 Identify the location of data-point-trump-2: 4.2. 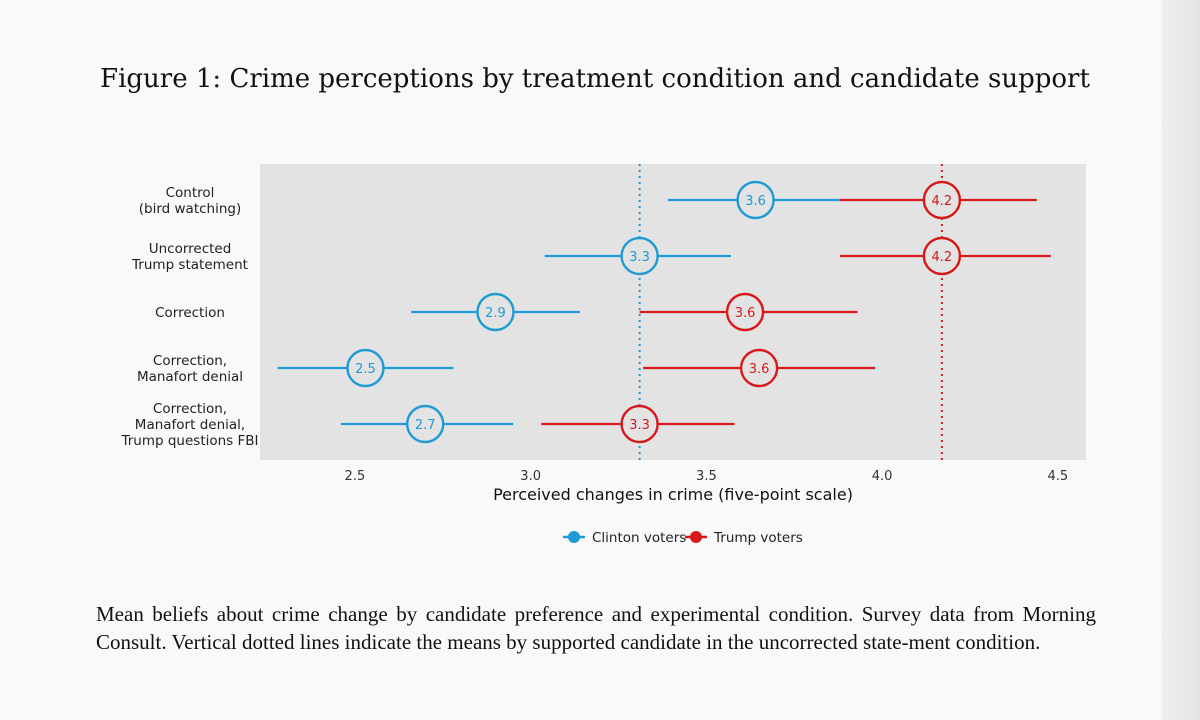
(942, 256).